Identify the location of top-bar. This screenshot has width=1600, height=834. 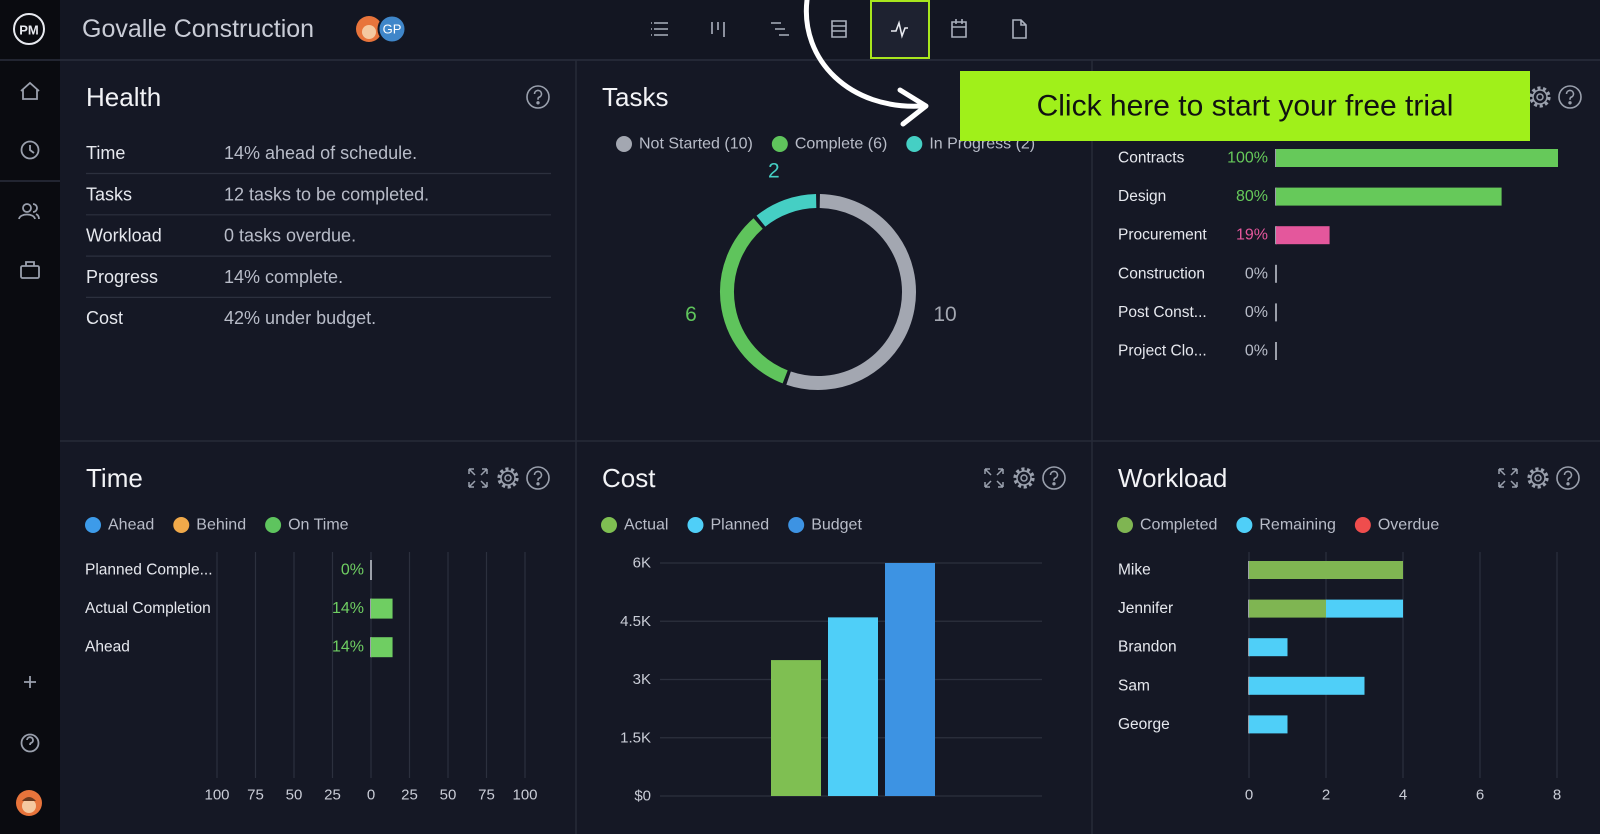
(830, 30).